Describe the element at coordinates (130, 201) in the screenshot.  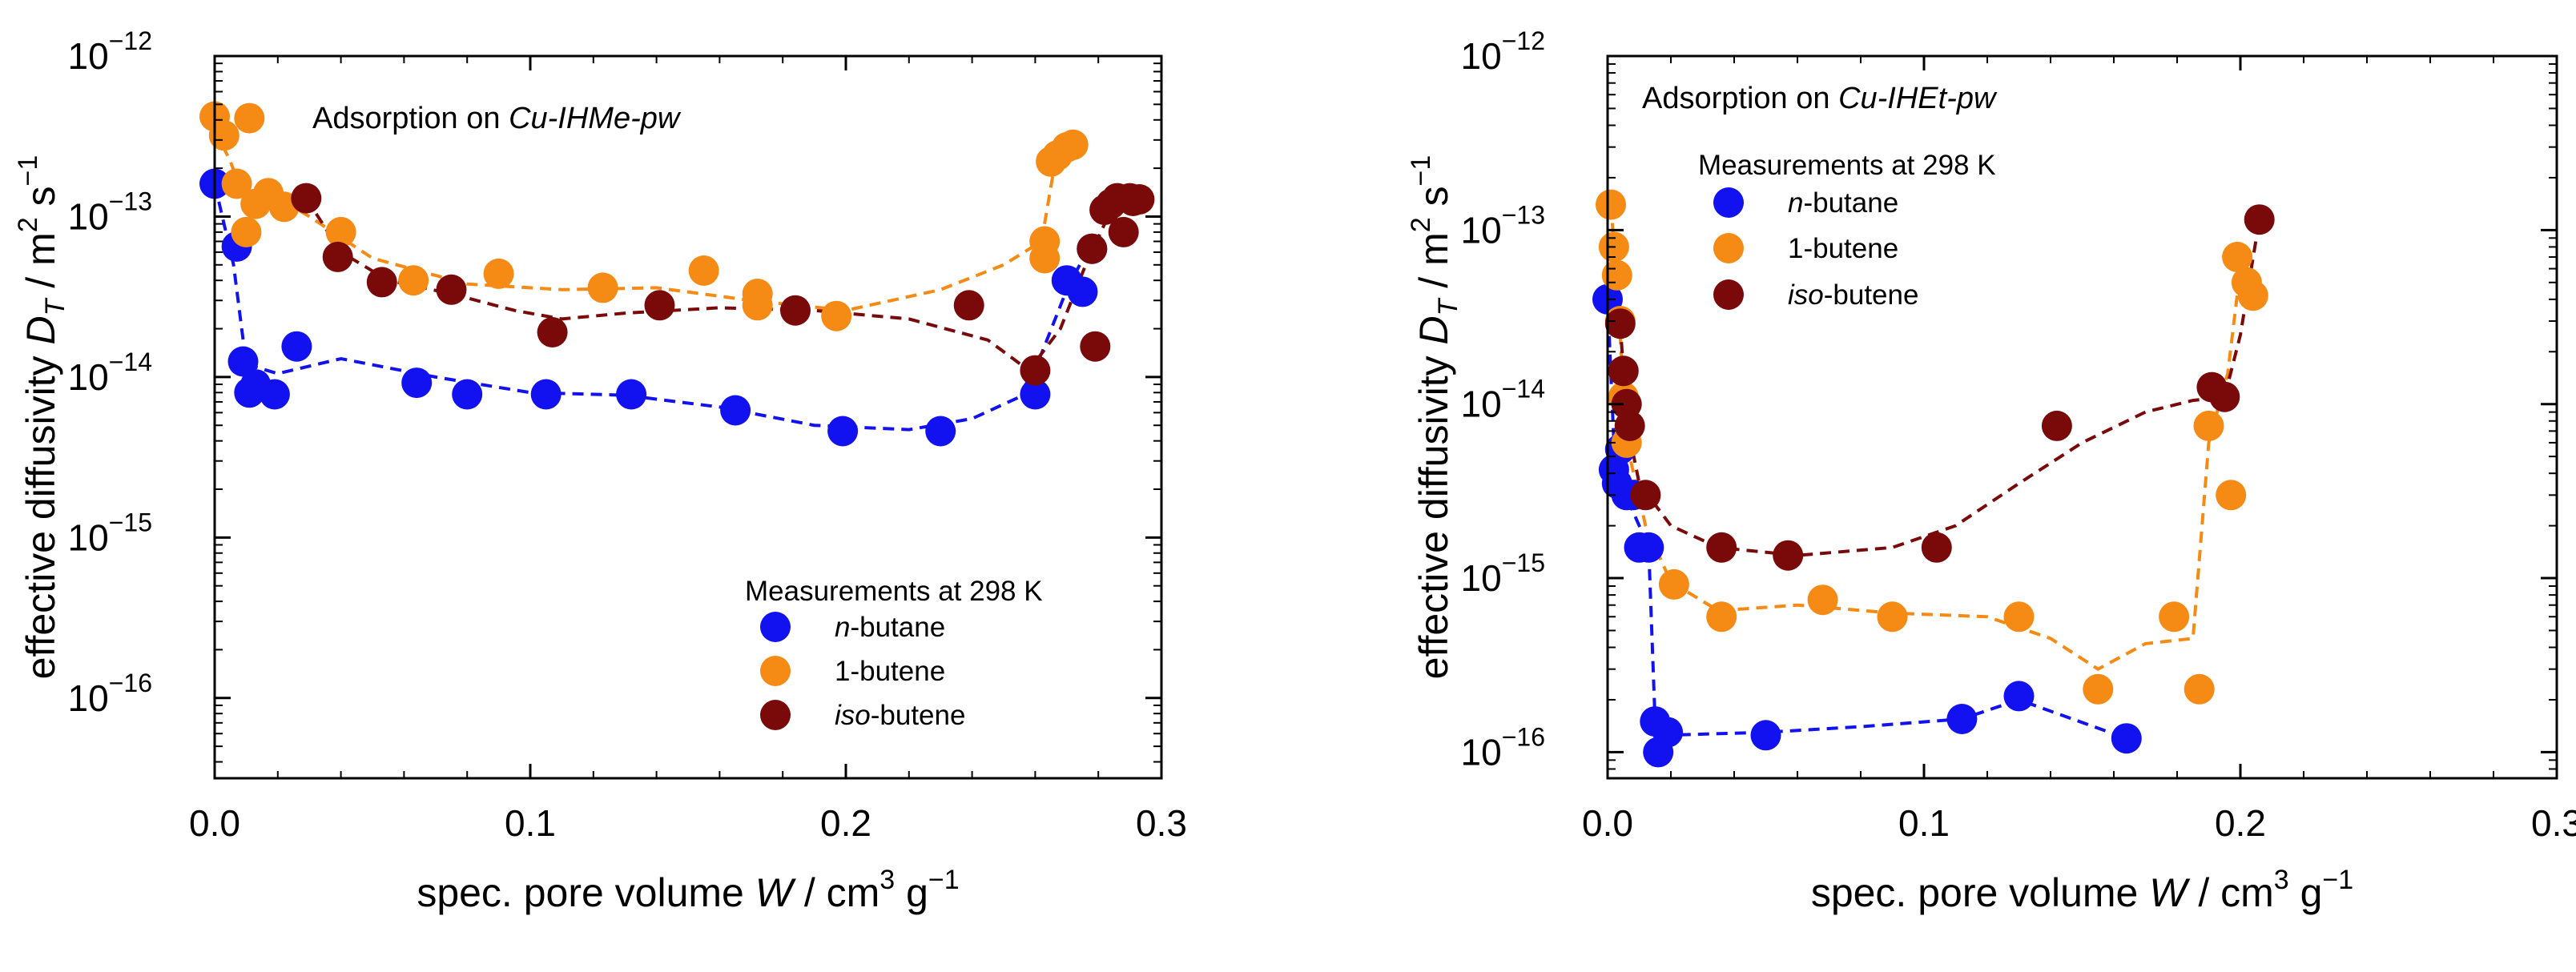
I see `y-tick-exponent: −13` at that location.